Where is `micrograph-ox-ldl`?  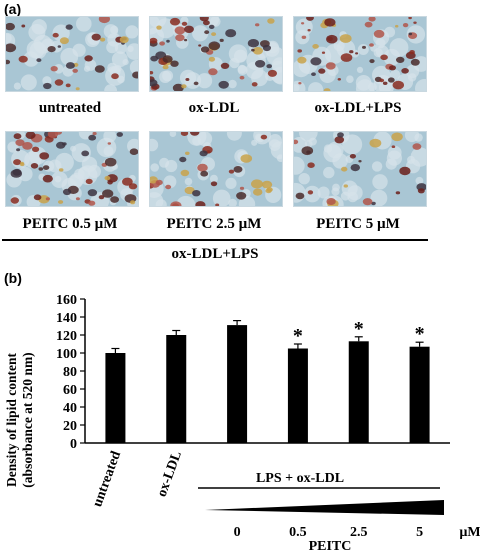 micrograph-ox-ldl is located at coordinates (216, 54).